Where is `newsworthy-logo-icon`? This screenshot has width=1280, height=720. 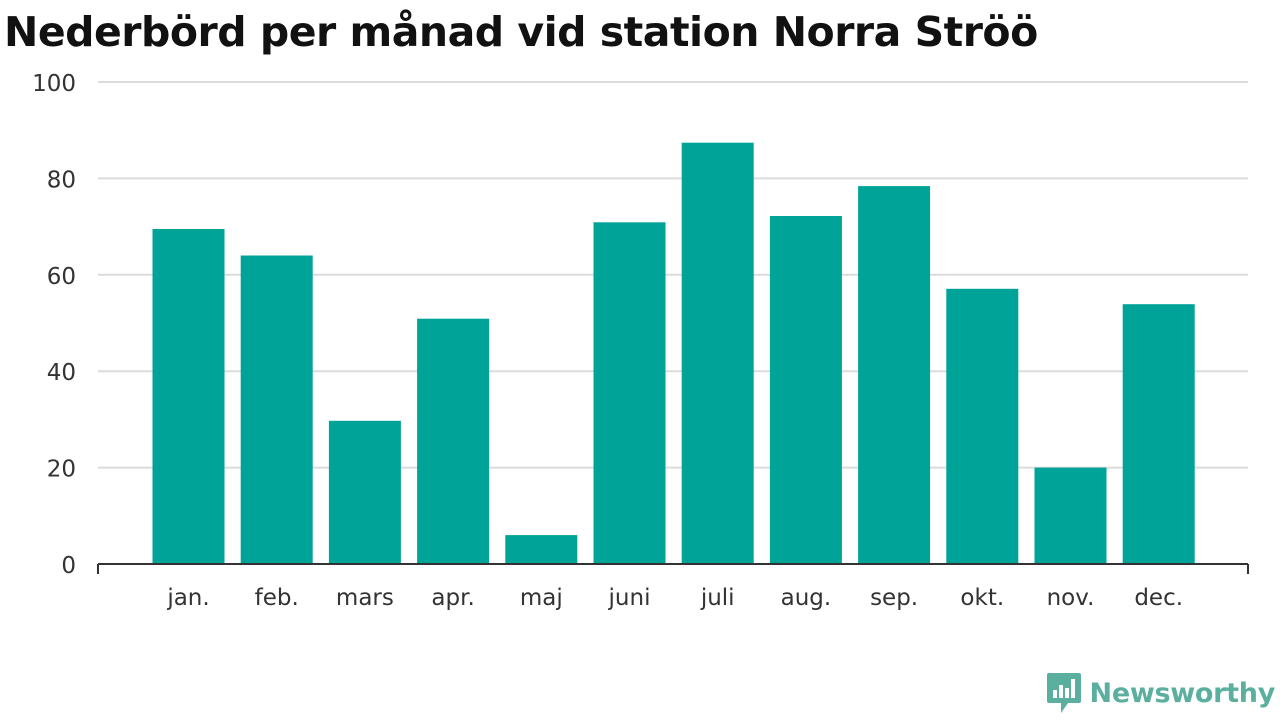 newsworthy-logo-icon is located at coordinates (1063, 693).